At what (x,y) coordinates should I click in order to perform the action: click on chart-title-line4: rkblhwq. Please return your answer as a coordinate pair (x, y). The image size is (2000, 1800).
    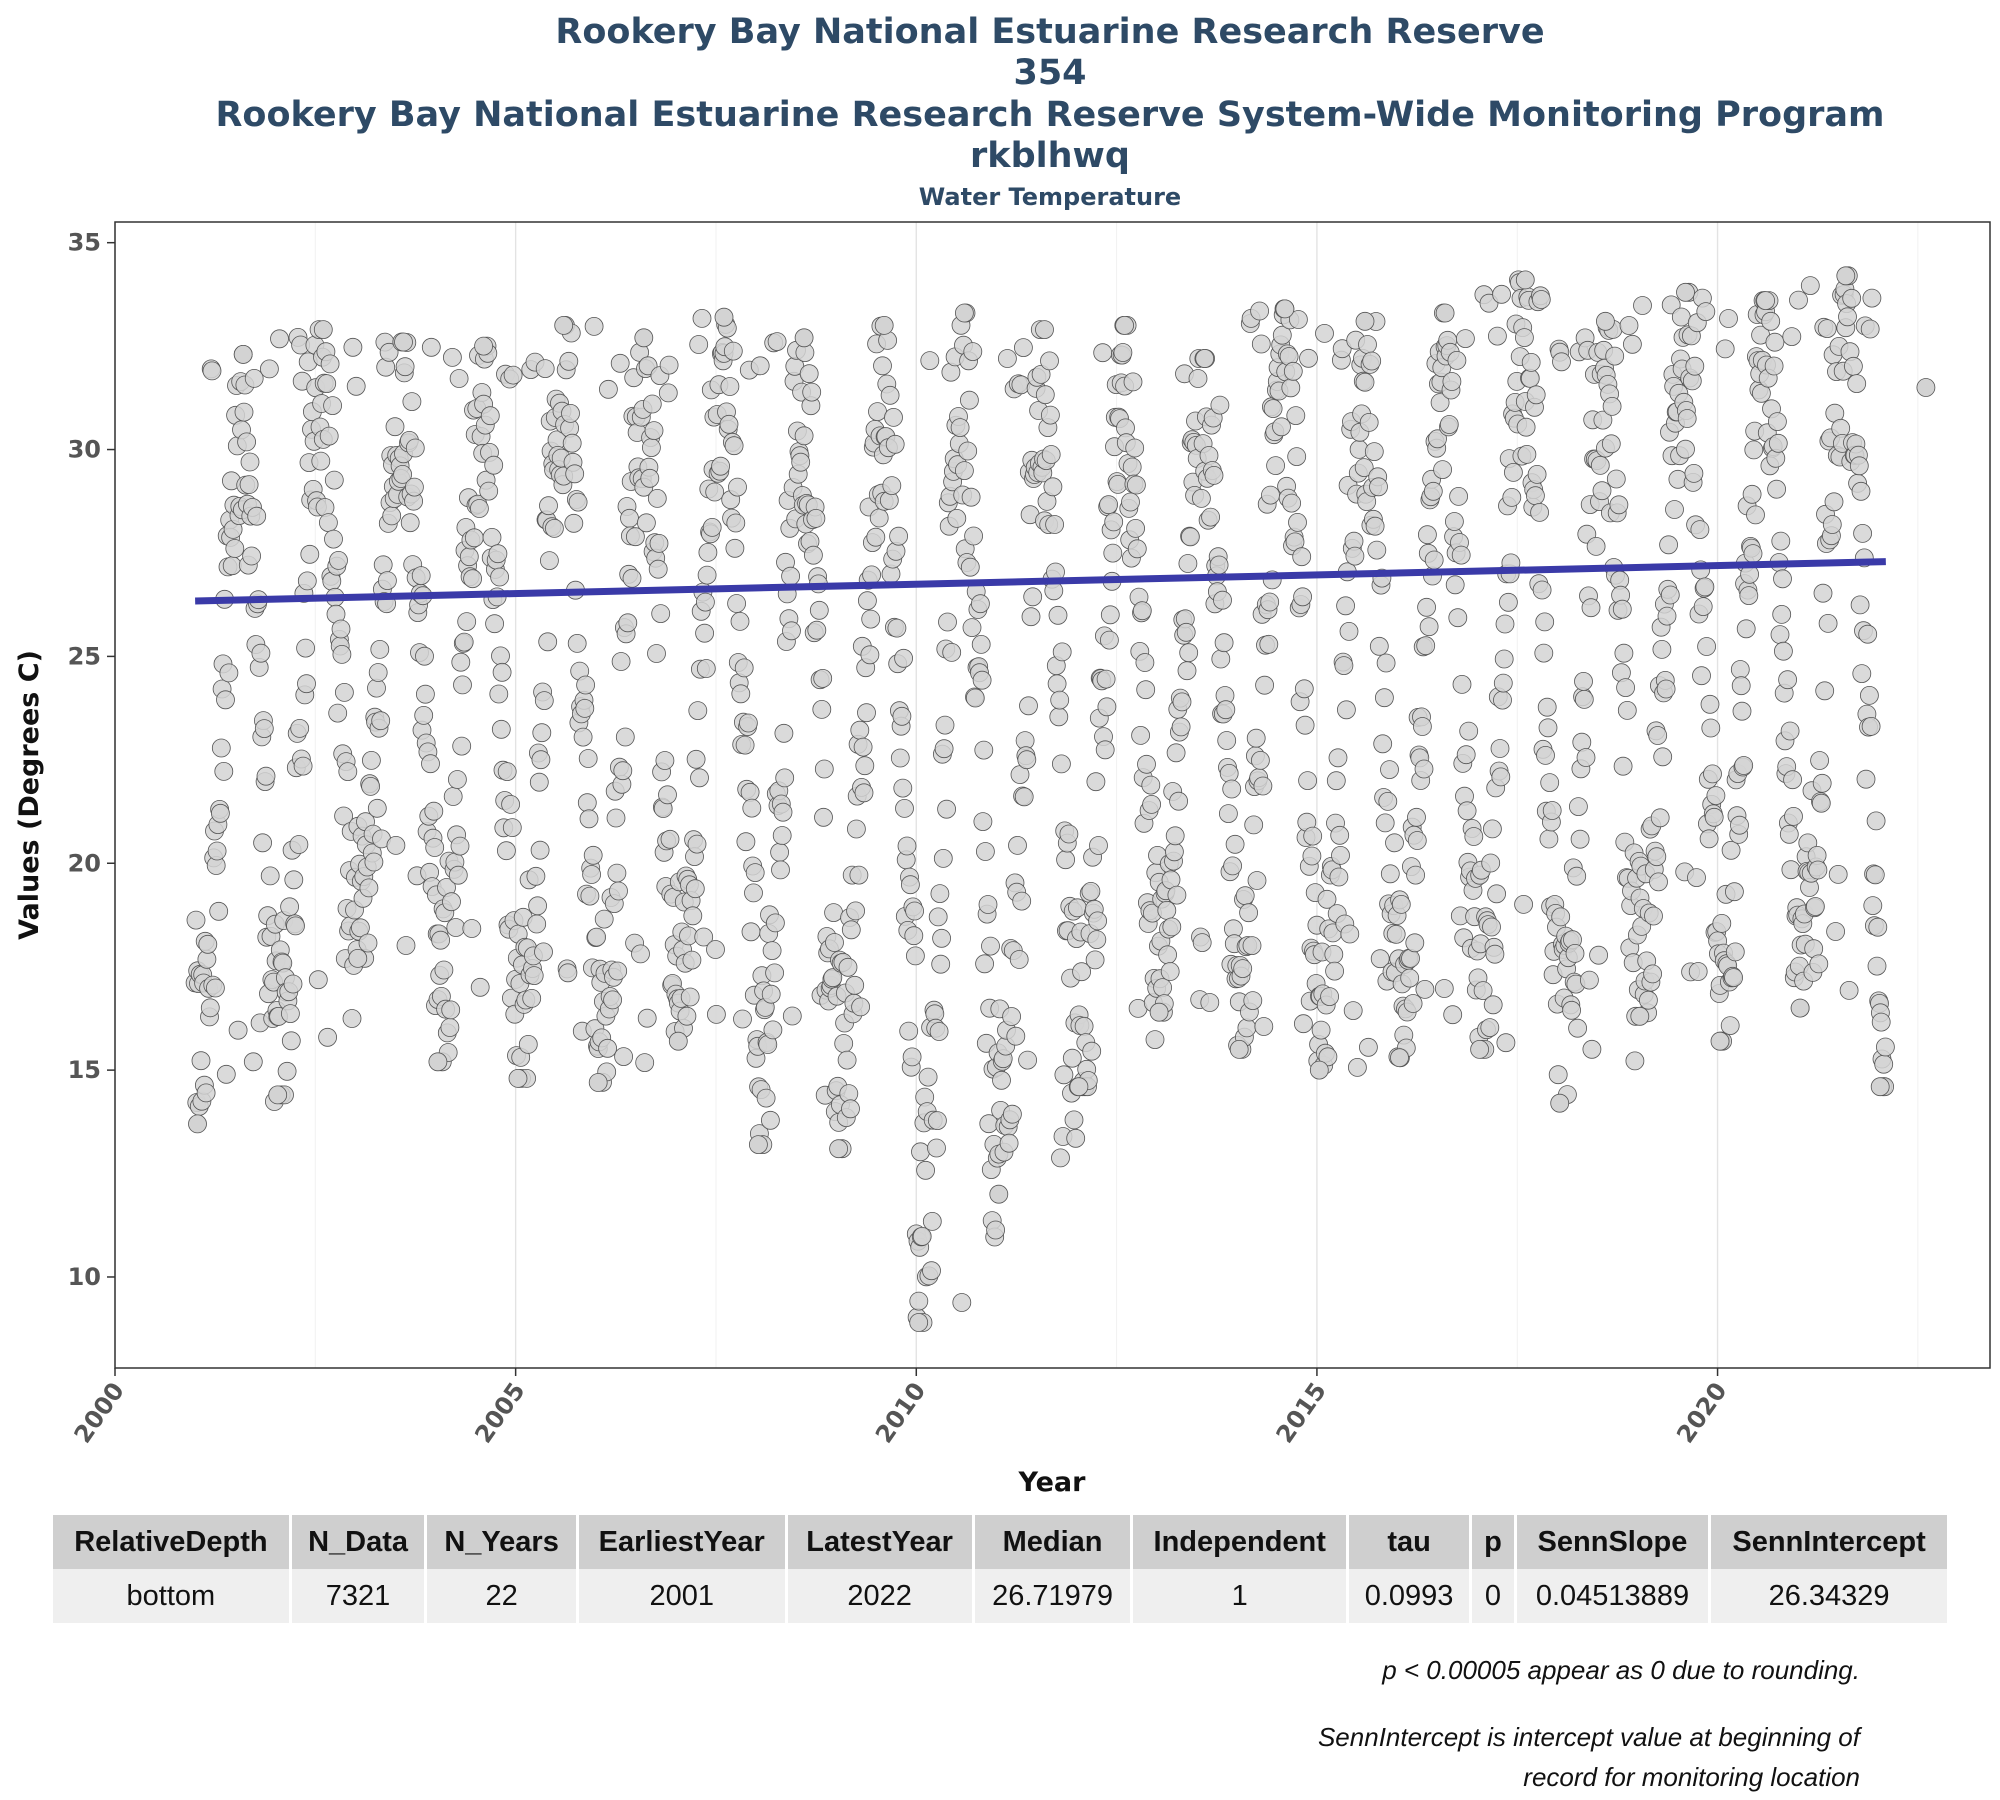
    Looking at the image, I should click on (1050, 156).